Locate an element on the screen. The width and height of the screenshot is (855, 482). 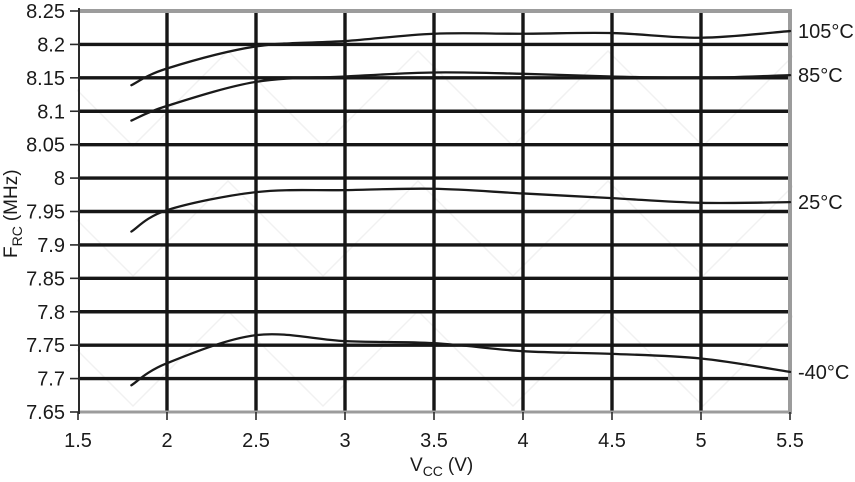
y-tick-label: 8.25 is located at coordinates (45, 12).